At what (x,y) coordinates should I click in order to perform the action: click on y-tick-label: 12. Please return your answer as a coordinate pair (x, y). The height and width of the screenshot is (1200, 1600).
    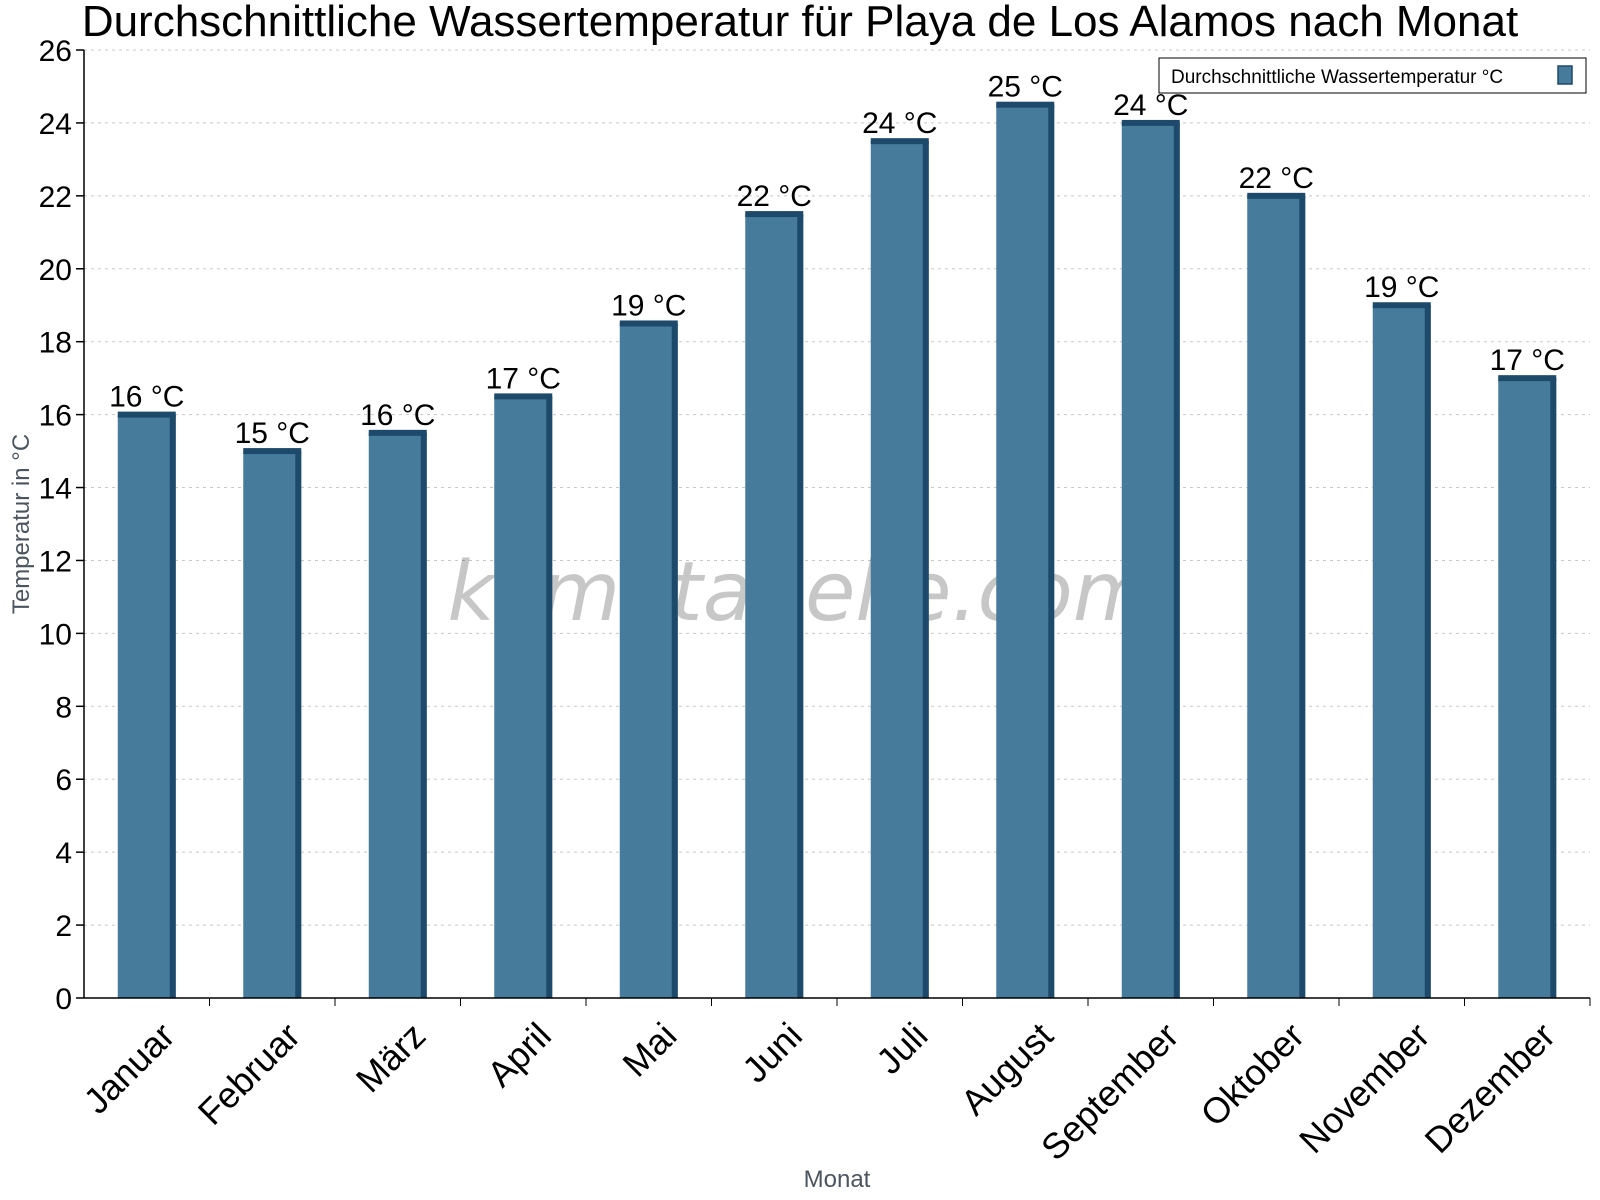
    Looking at the image, I should click on (55, 561).